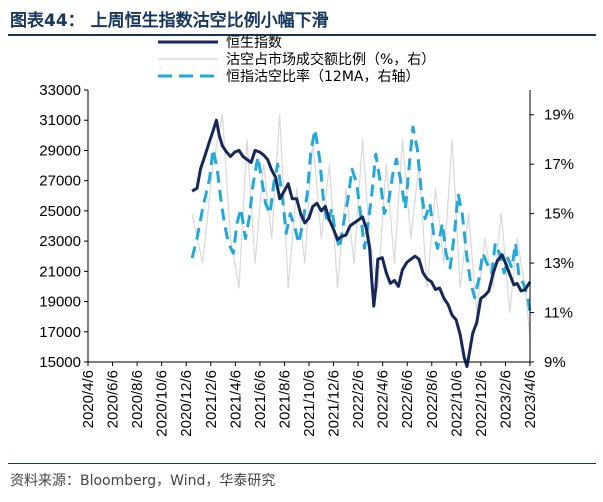 The height and width of the screenshot is (502, 603). Describe the element at coordinates (284, 399) in the screenshot. I see `x-tick-label: 2021/8/6` at that location.